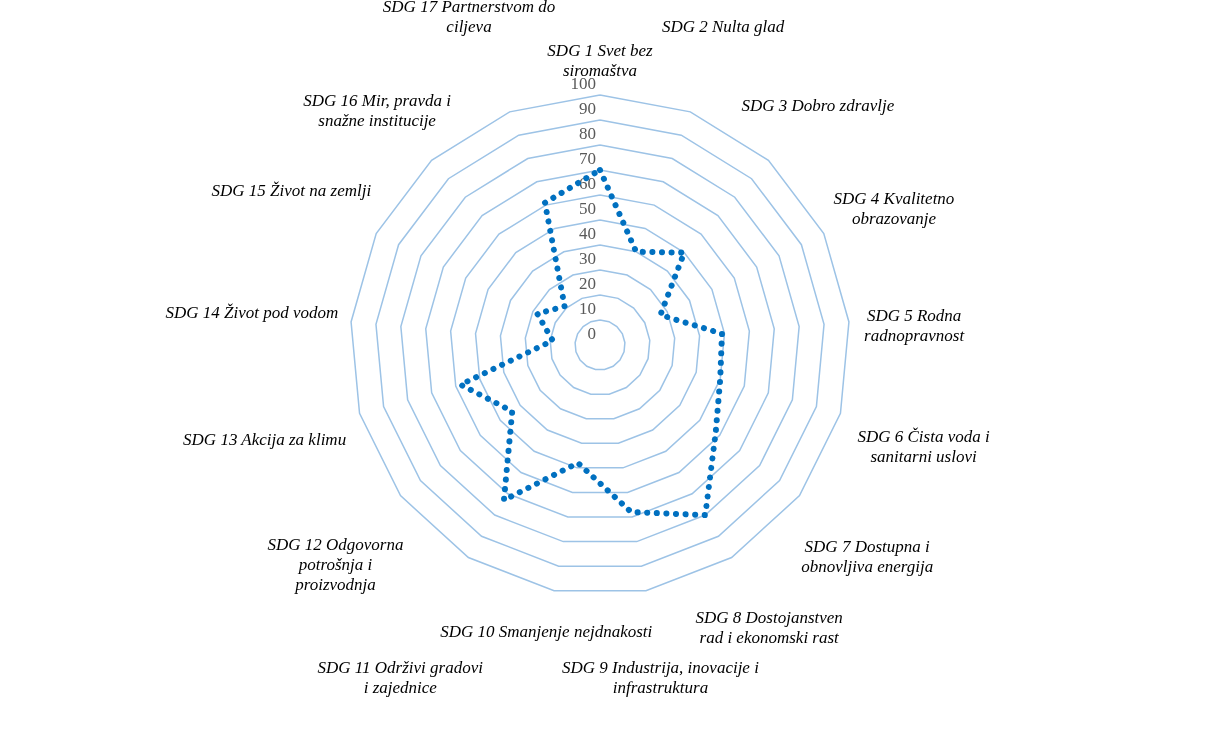  I want to click on spoke-label: SDG 5 Rodna radnopravnost, so click(915, 325).